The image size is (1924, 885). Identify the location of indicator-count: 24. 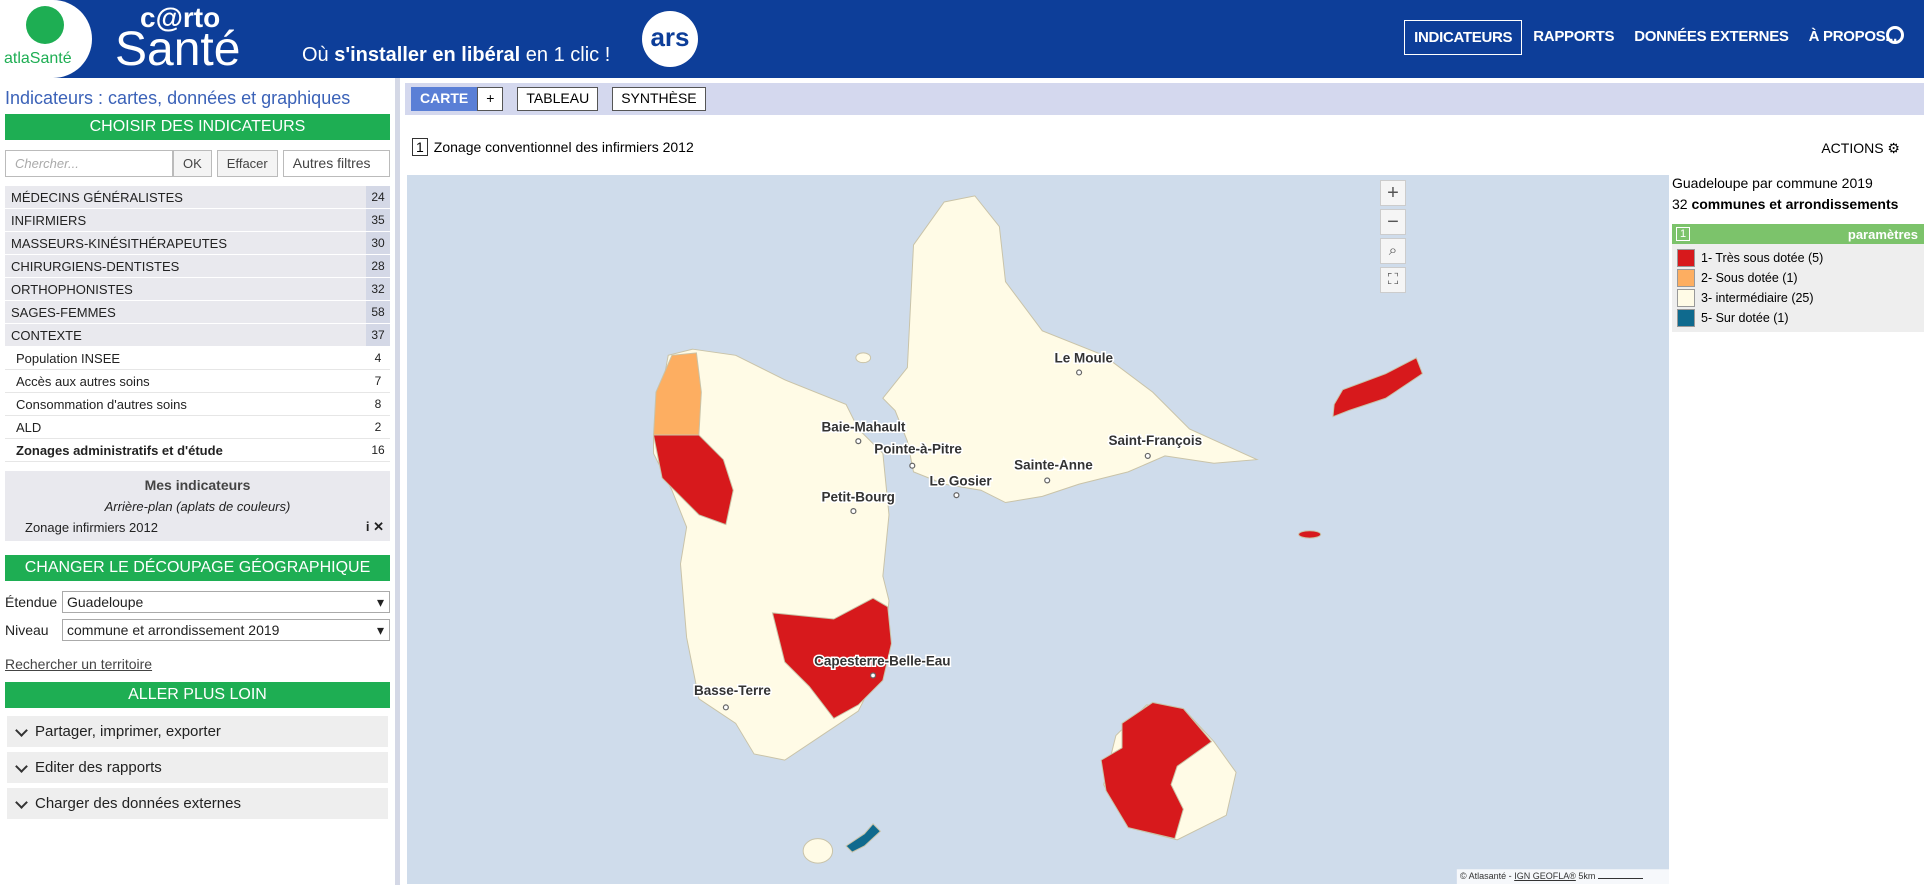
(378, 197).